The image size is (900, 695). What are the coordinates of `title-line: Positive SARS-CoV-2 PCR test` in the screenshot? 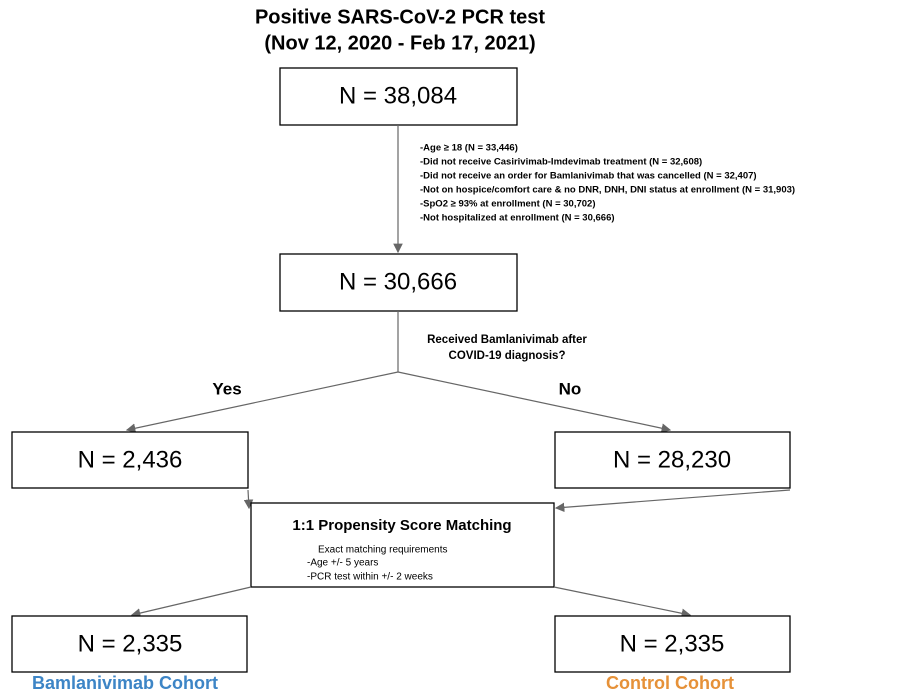 It's located at (400, 17).